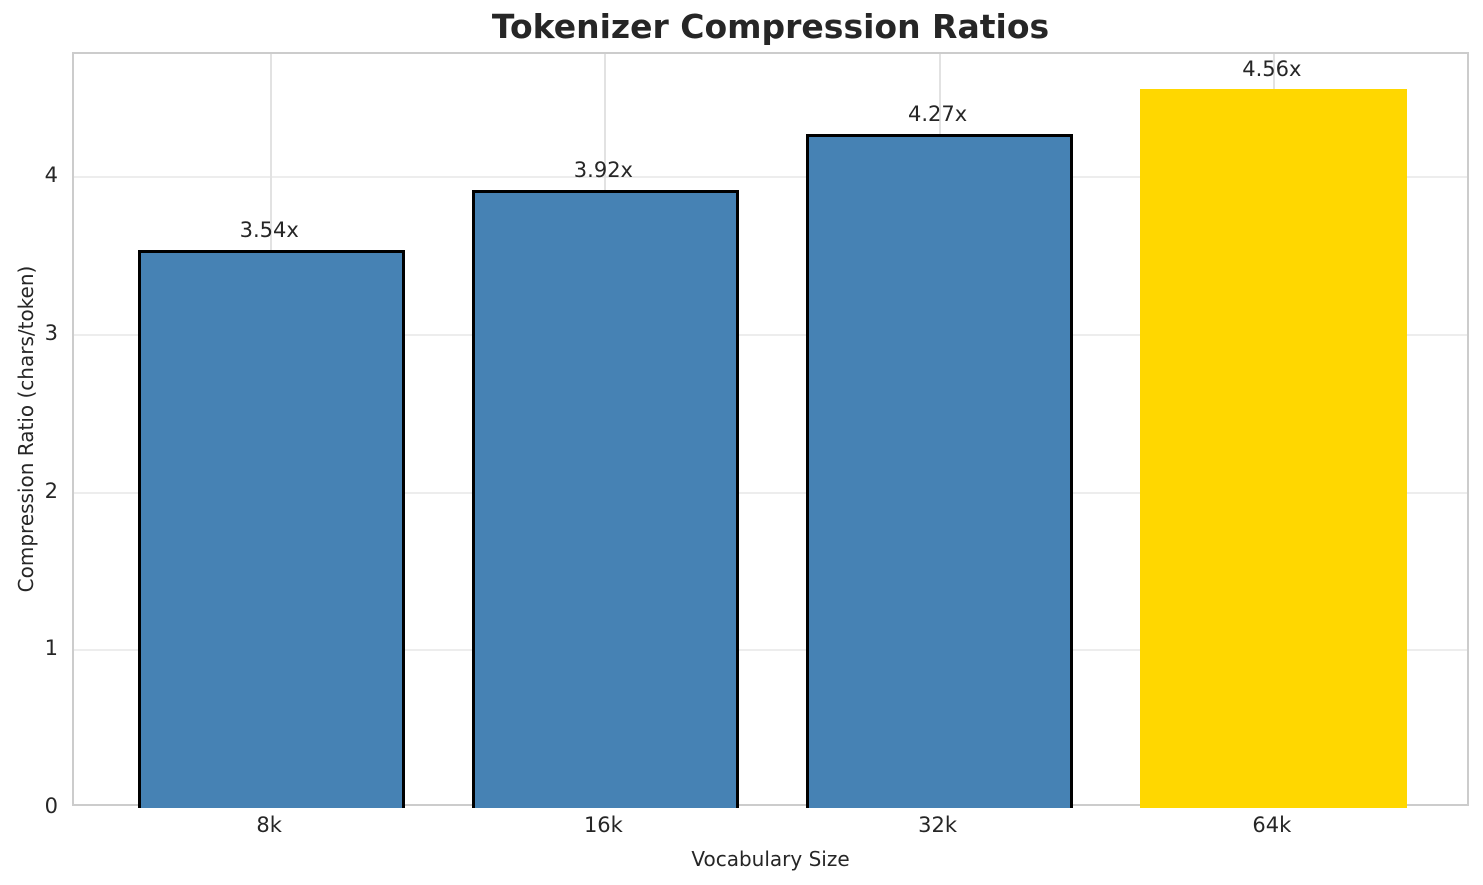 Image resolution: width=1483 pixels, height=885 pixels. Describe the element at coordinates (51, 332) in the screenshot. I see `ytick-label-3: 3` at that location.